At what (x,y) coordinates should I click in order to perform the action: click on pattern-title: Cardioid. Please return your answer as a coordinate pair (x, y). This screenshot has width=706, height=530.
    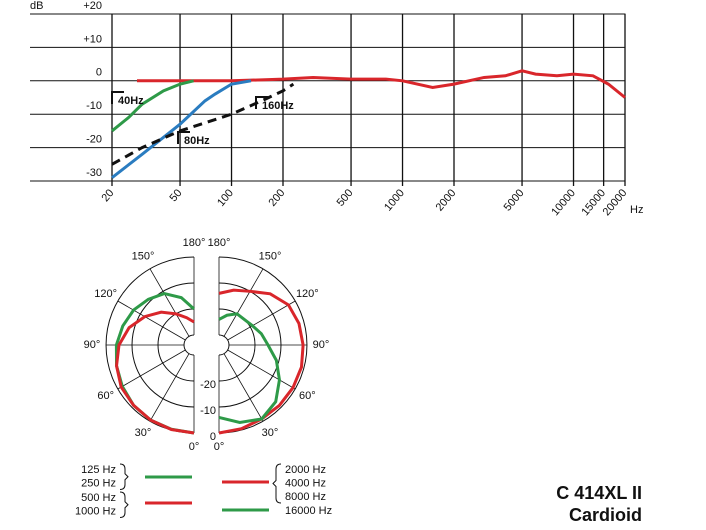
    Looking at the image, I should click on (605, 515).